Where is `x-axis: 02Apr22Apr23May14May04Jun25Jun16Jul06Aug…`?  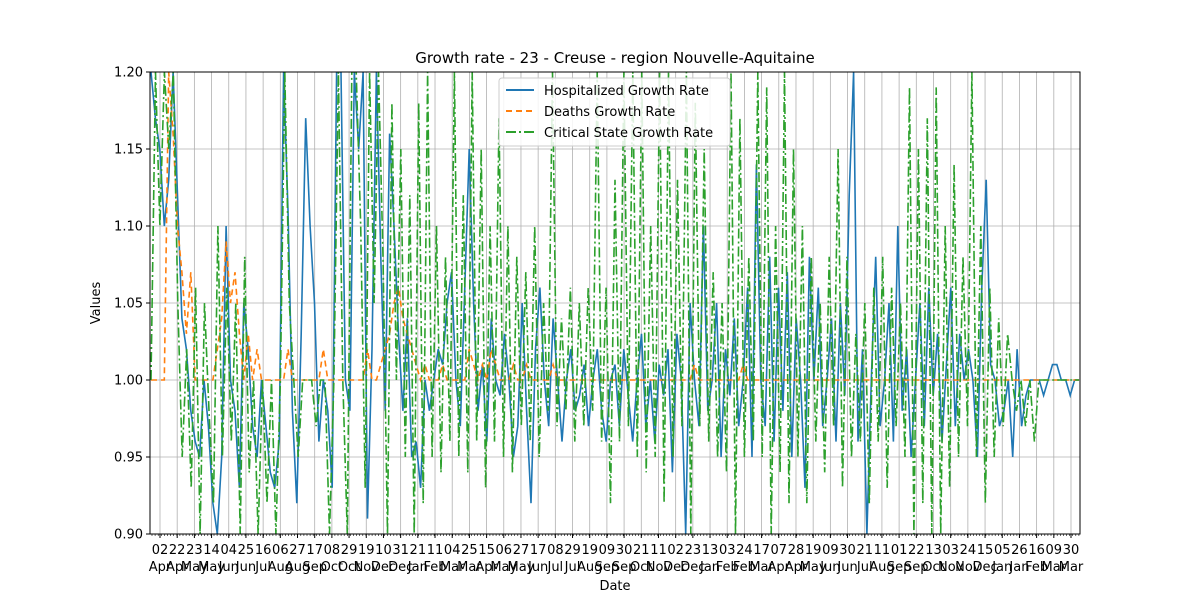 x-axis: 02Apr22Apr23May14May04Jun25Jun16Jul06Aug… is located at coordinates (616, 554).